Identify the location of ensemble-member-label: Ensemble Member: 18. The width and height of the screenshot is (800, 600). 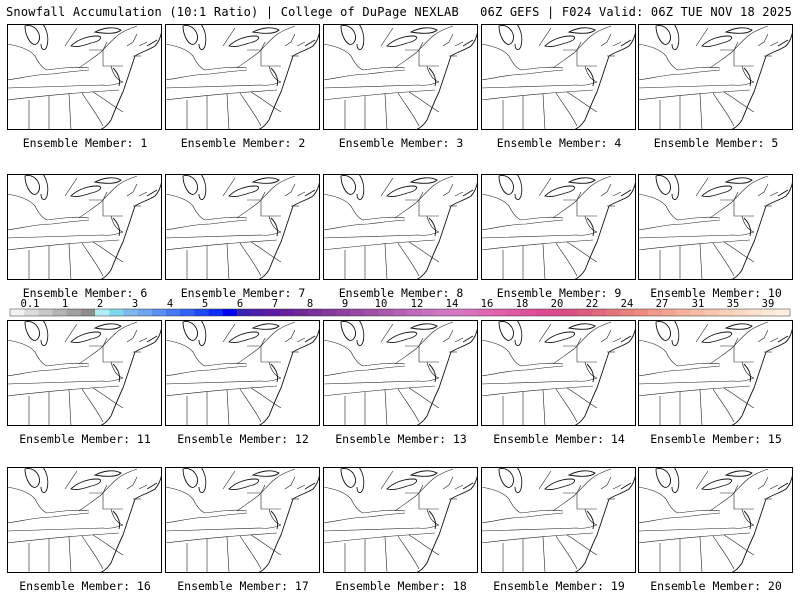
(401, 586).